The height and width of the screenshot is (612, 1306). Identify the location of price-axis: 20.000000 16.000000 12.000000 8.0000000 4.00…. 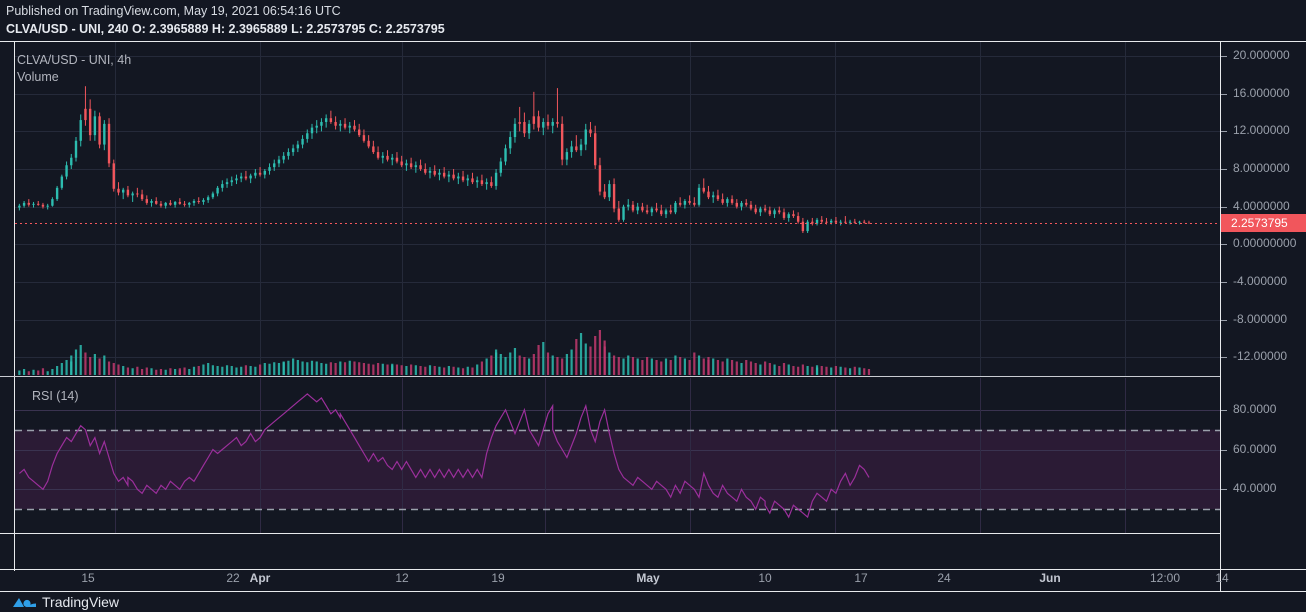
(1263, 306).